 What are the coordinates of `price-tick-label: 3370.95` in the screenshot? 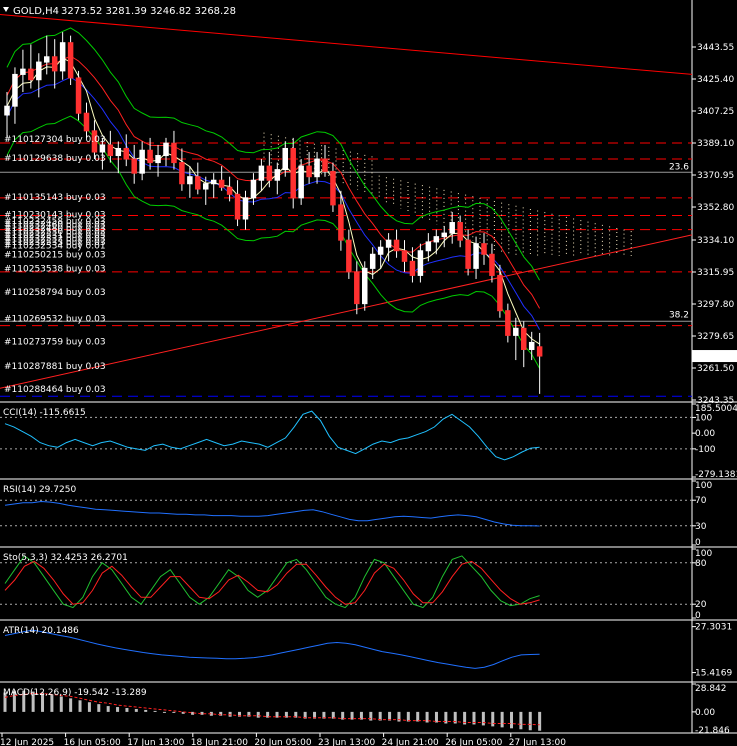 It's located at (715, 176).